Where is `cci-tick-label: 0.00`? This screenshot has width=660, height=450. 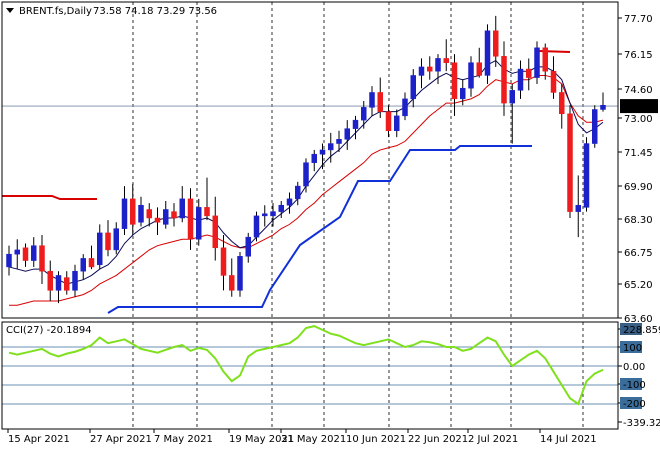 cci-tick-label: 0.00 is located at coordinates (634, 367).